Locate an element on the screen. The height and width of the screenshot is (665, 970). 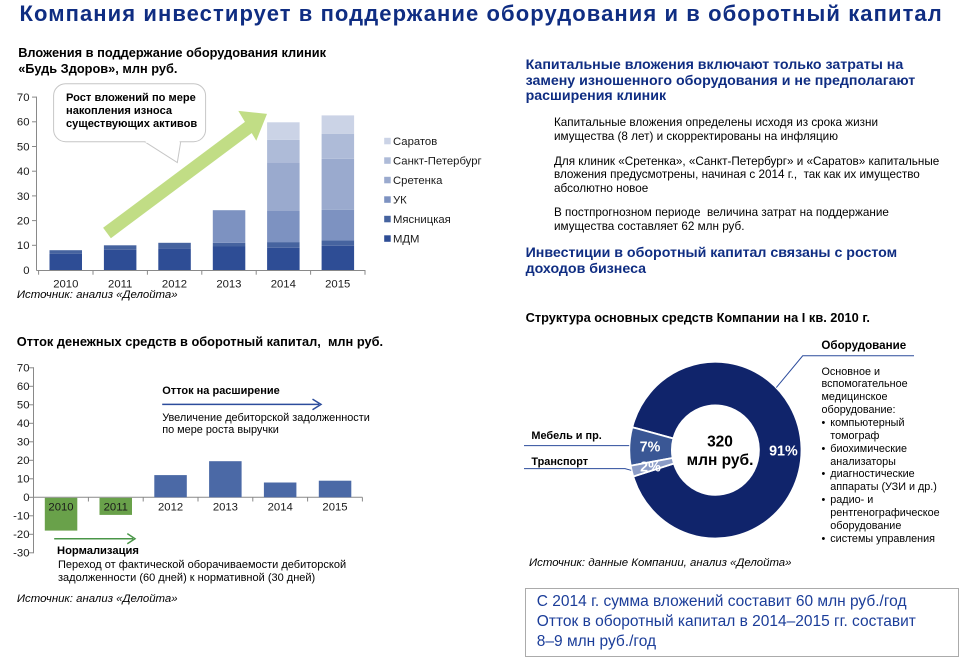
svg-text: -10 is located at coordinates (21, 517).